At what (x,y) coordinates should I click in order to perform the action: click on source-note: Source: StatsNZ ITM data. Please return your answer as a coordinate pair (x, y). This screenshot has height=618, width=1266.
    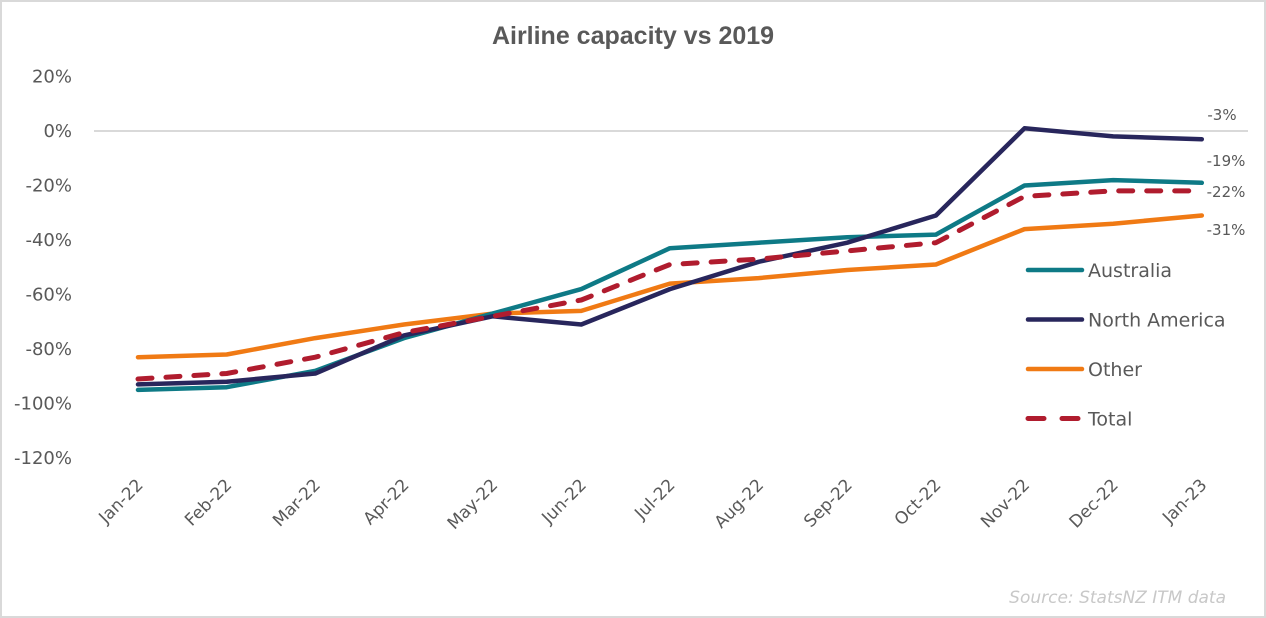
    Looking at the image, I should click on (1117, 598).